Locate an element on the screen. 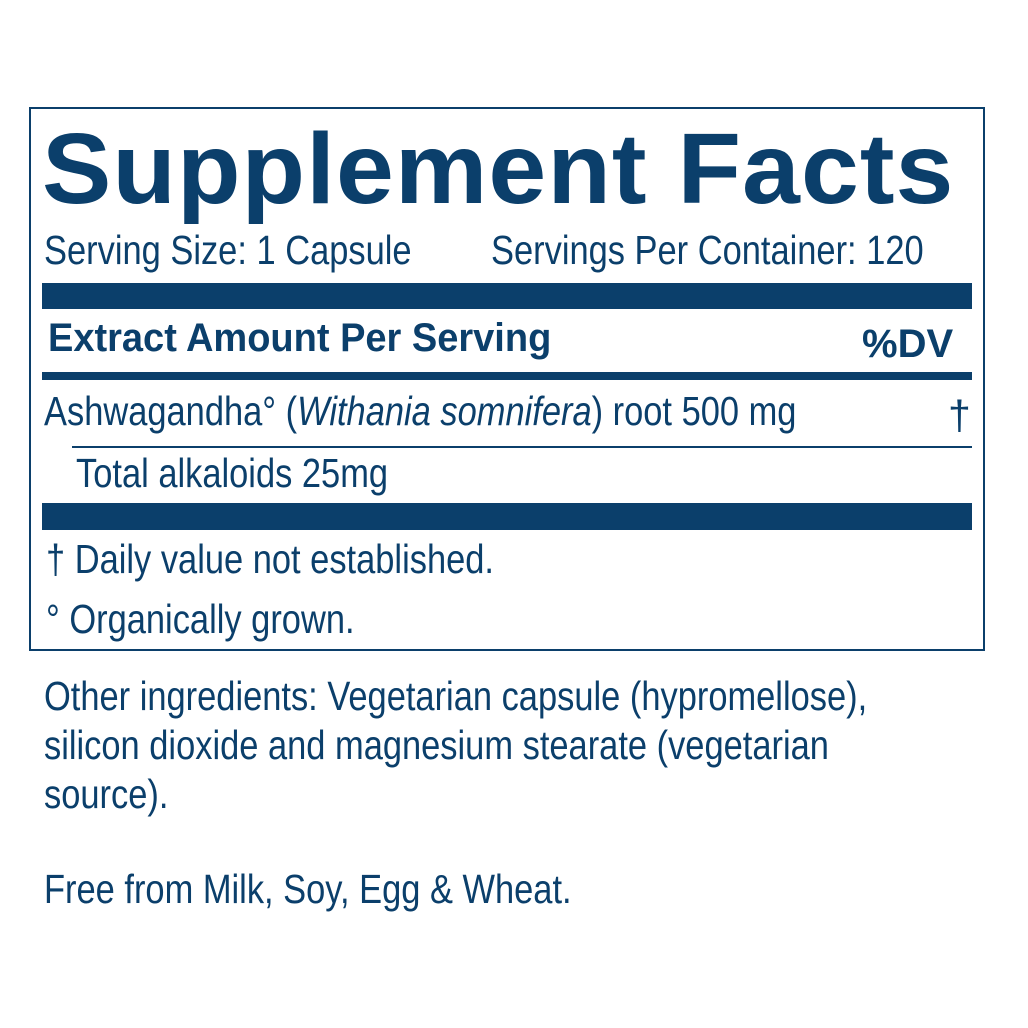 This screenshot has height=1028, width=1028. servings-per-container: Servings Per Container: 120 is located at coordinates (748, 250).